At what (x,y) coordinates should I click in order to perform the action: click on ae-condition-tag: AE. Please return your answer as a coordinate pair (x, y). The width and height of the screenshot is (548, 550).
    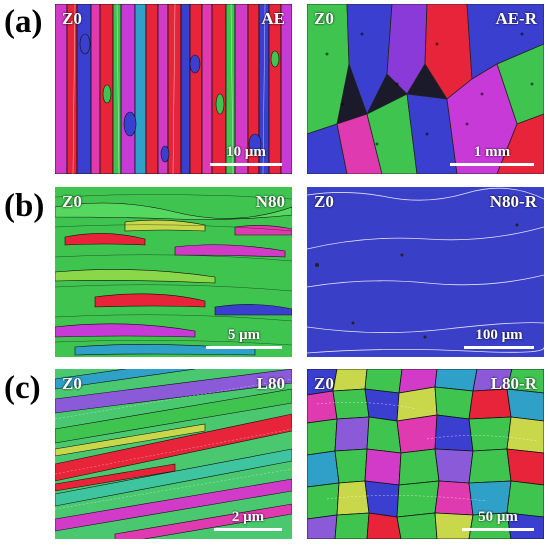
    Looking at the image, I should click on (273, 18).